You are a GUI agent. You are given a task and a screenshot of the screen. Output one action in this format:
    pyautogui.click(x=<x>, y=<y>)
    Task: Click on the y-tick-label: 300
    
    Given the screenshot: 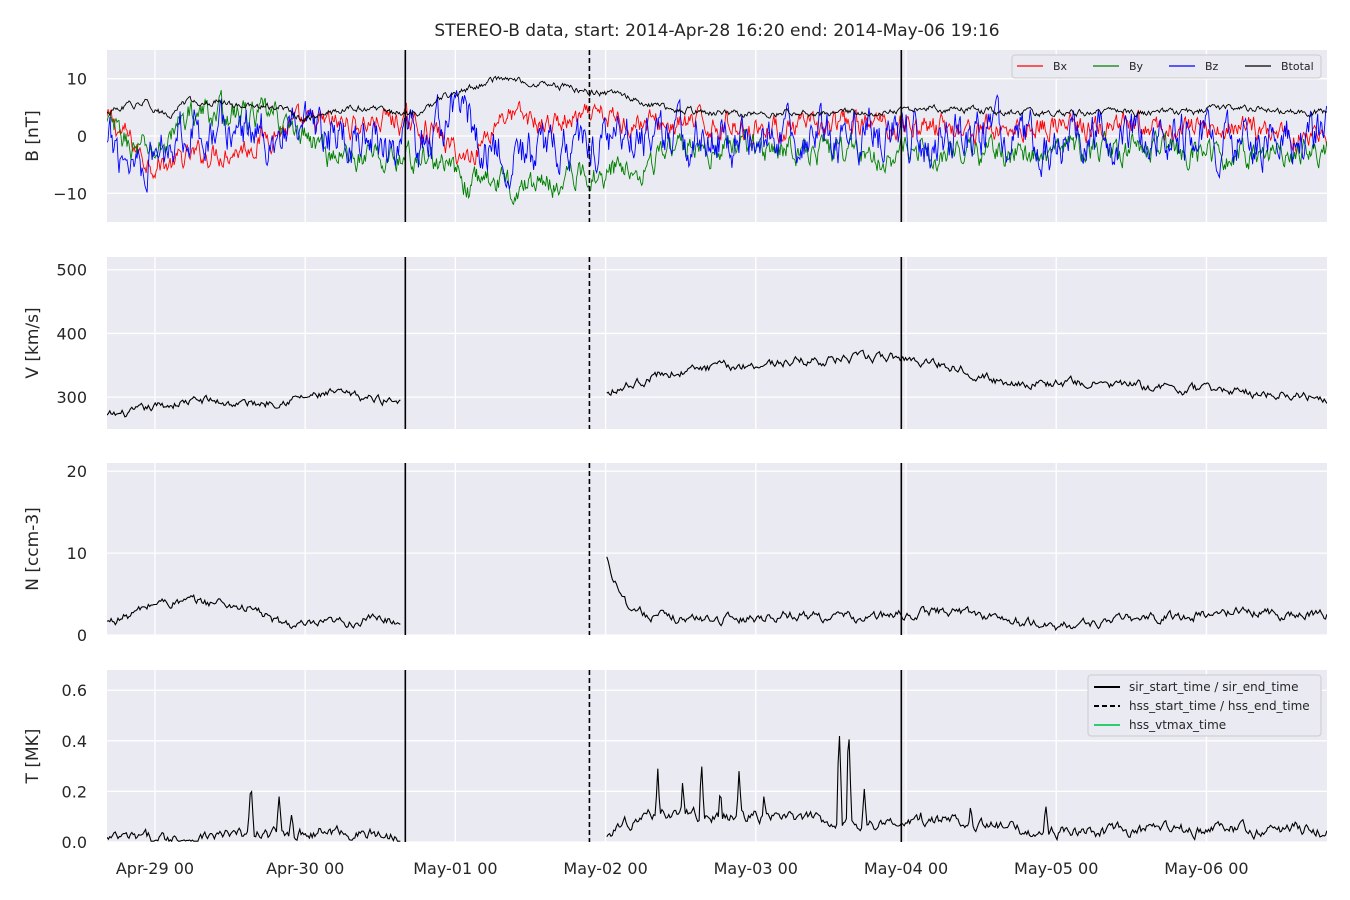 What is the action you would take?
    pyautogui.click(x=71, y=397)
    